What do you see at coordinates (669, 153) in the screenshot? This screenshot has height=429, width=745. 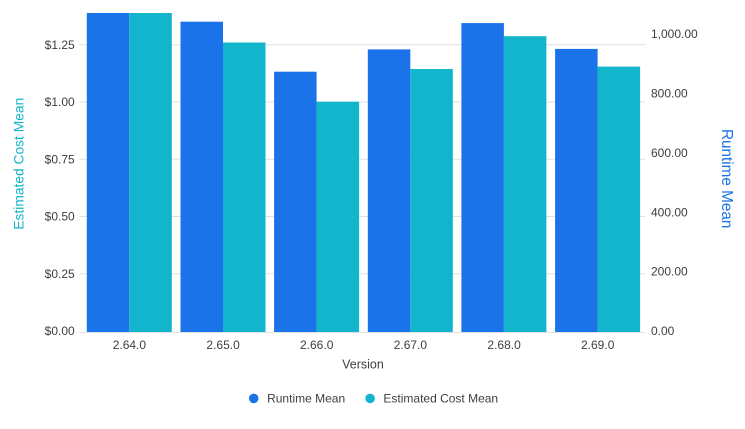 I see `svg-text: 600.00` at bounding box center [669, 153].